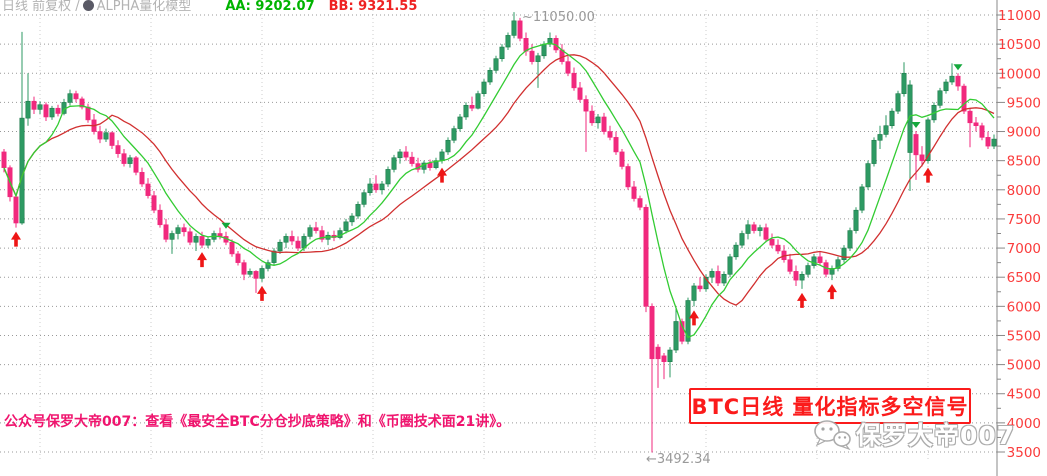  I want to click on signal-box-label: BTC日线 量化指标多空信号, so click(830, 407).